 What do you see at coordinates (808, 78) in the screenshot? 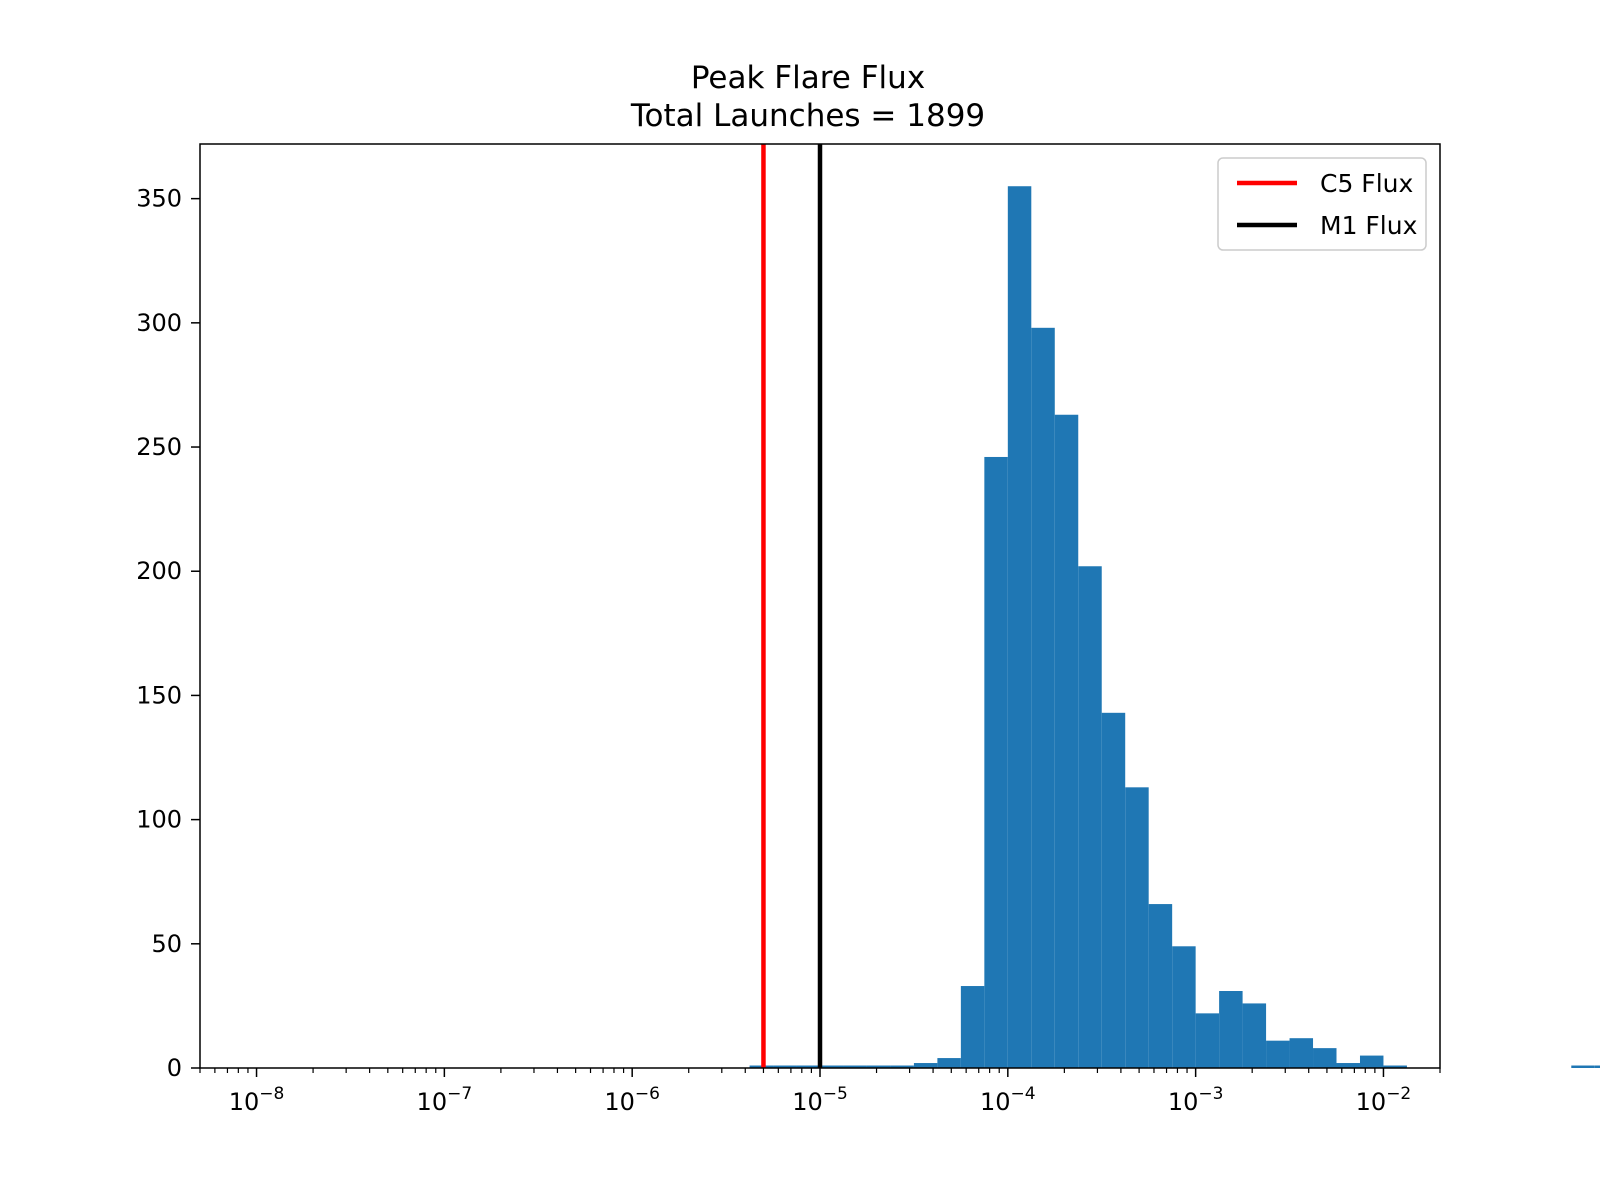
I see `chart-title: Peak Flare Flux` at bounding box center [808, 78].